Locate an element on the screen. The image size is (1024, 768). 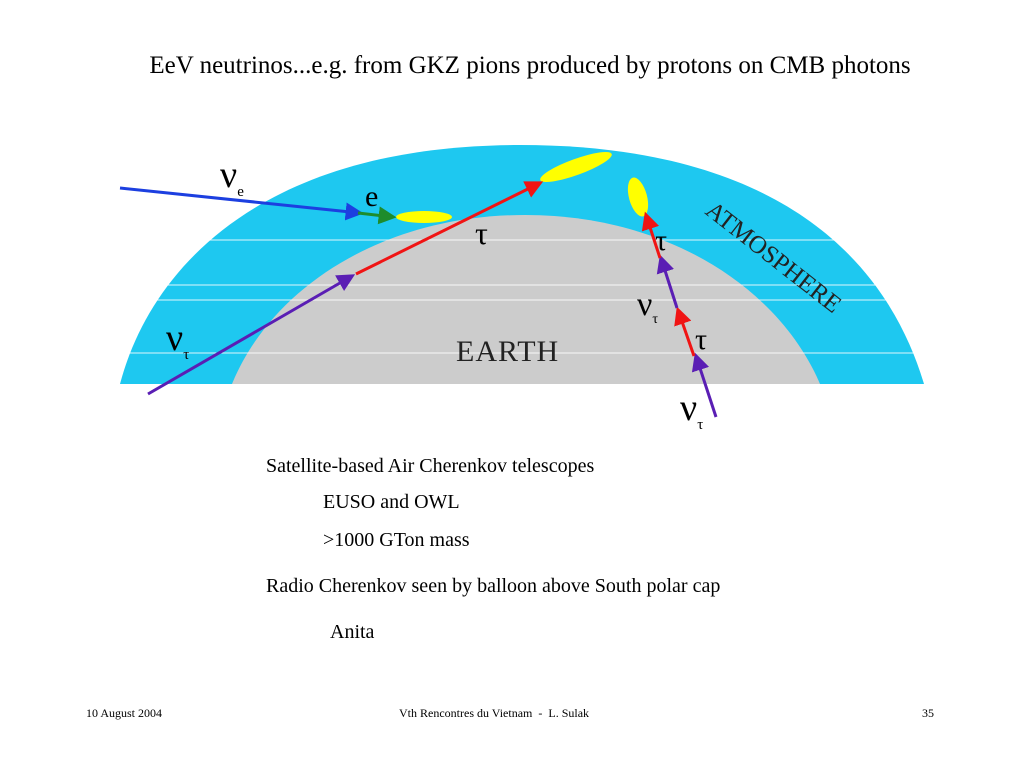
bullet-line: Anita is located at coordinates (352, 632).